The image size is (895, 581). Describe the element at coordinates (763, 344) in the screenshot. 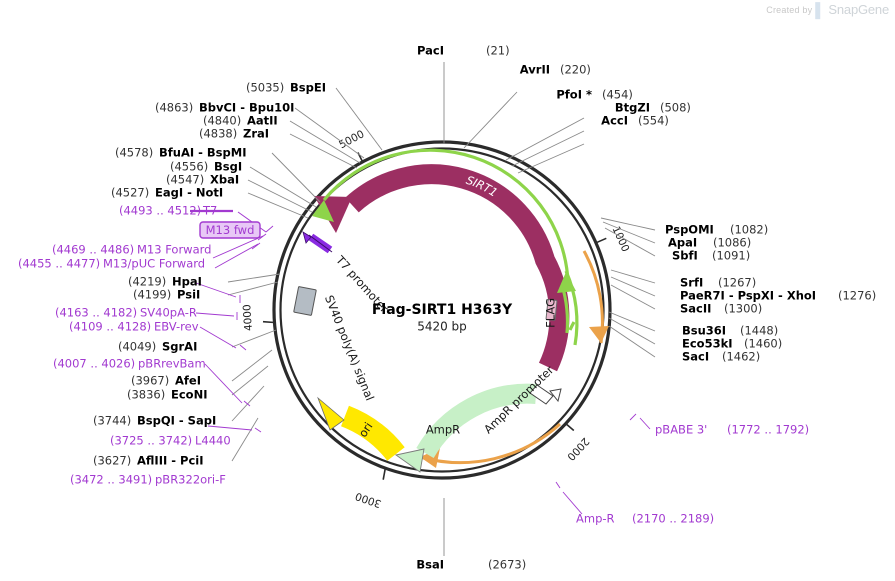

I see `enzyme-pos-eco53ki: (1460)` at that location.